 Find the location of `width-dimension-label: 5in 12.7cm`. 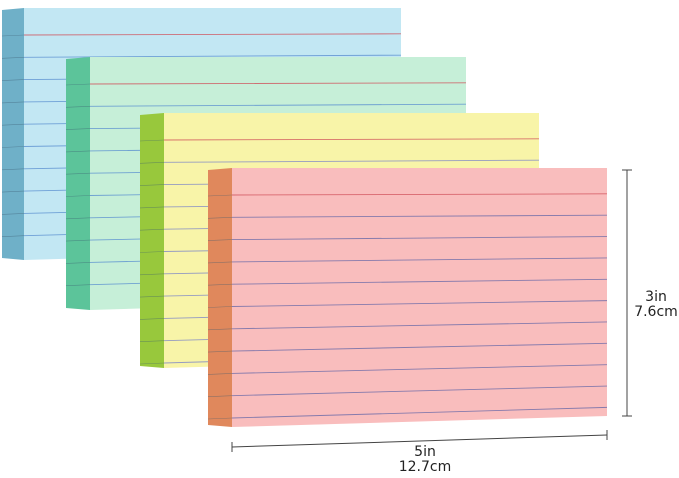

width-dimension-label: 5in 12.7cm is located at coordinates (425, 460).